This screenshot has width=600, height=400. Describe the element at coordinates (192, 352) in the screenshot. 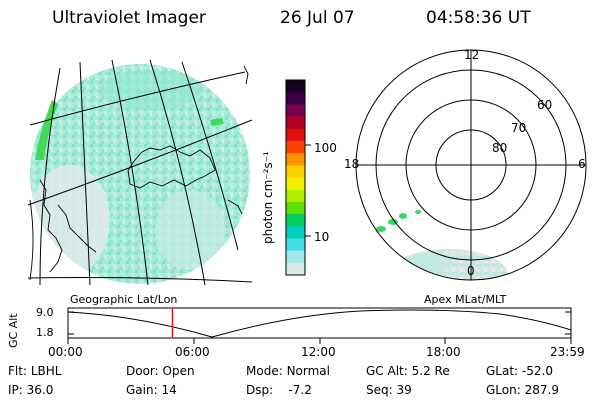

I see `xtick-0600: 06:00` at that location.